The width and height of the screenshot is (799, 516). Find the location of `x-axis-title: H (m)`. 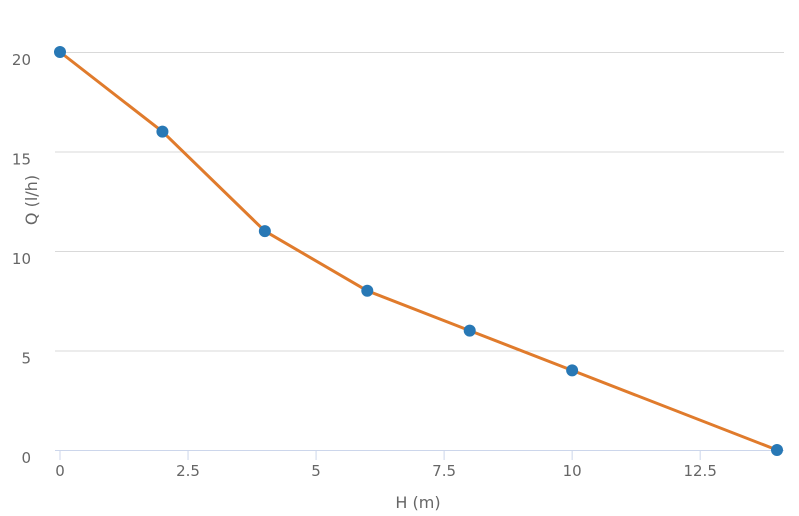

x-axis-title: H (m) is located at coordinates (417, 502).